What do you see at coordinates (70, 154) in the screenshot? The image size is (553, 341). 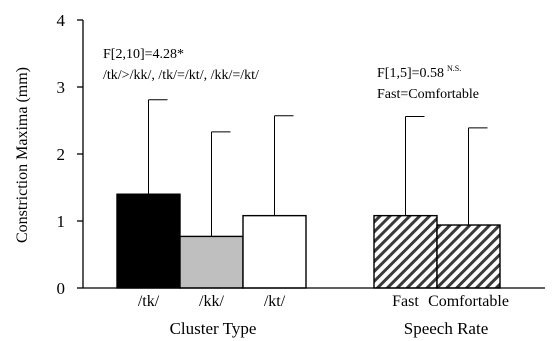 I see `y-axis: 0 1 2 3 4` at bounding box center [70, 154].